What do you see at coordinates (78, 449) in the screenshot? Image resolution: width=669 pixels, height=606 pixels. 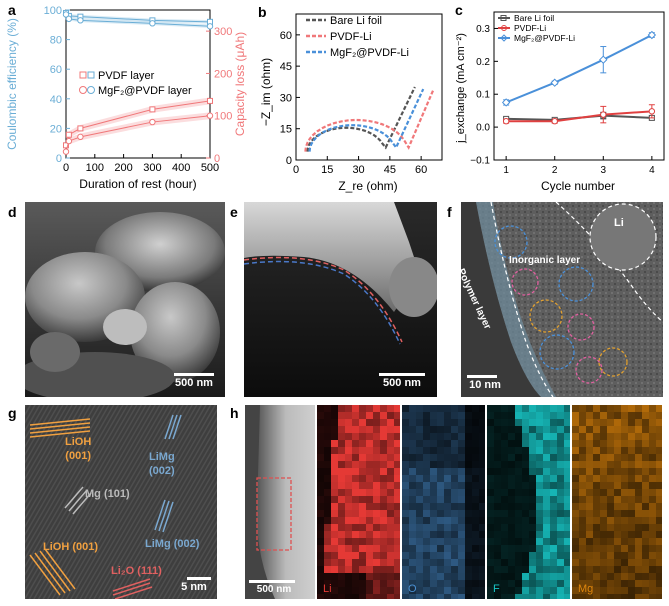 I see `lattice-label-lioh-top: LiOH (001)` at bounding box center [78, 449].